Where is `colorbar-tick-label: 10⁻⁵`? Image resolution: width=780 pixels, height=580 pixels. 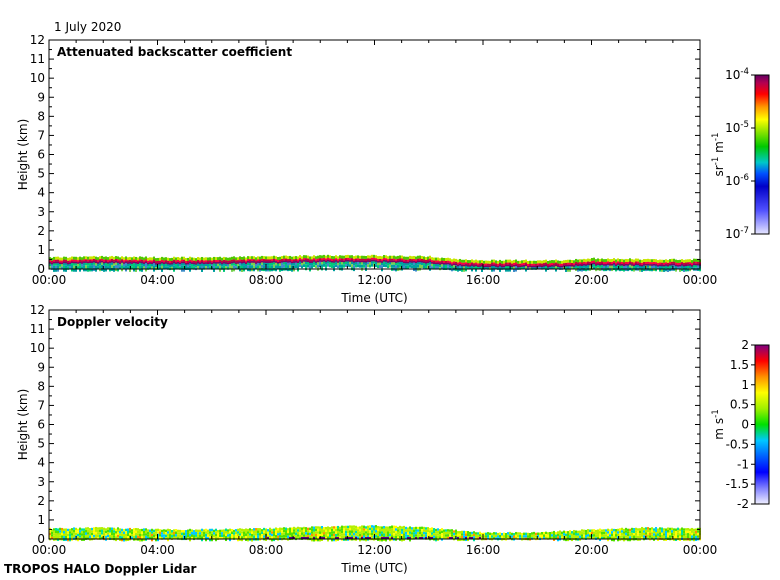
colorbar-tick-label: 10⁻⁵ is located at coordinates (737, 127).